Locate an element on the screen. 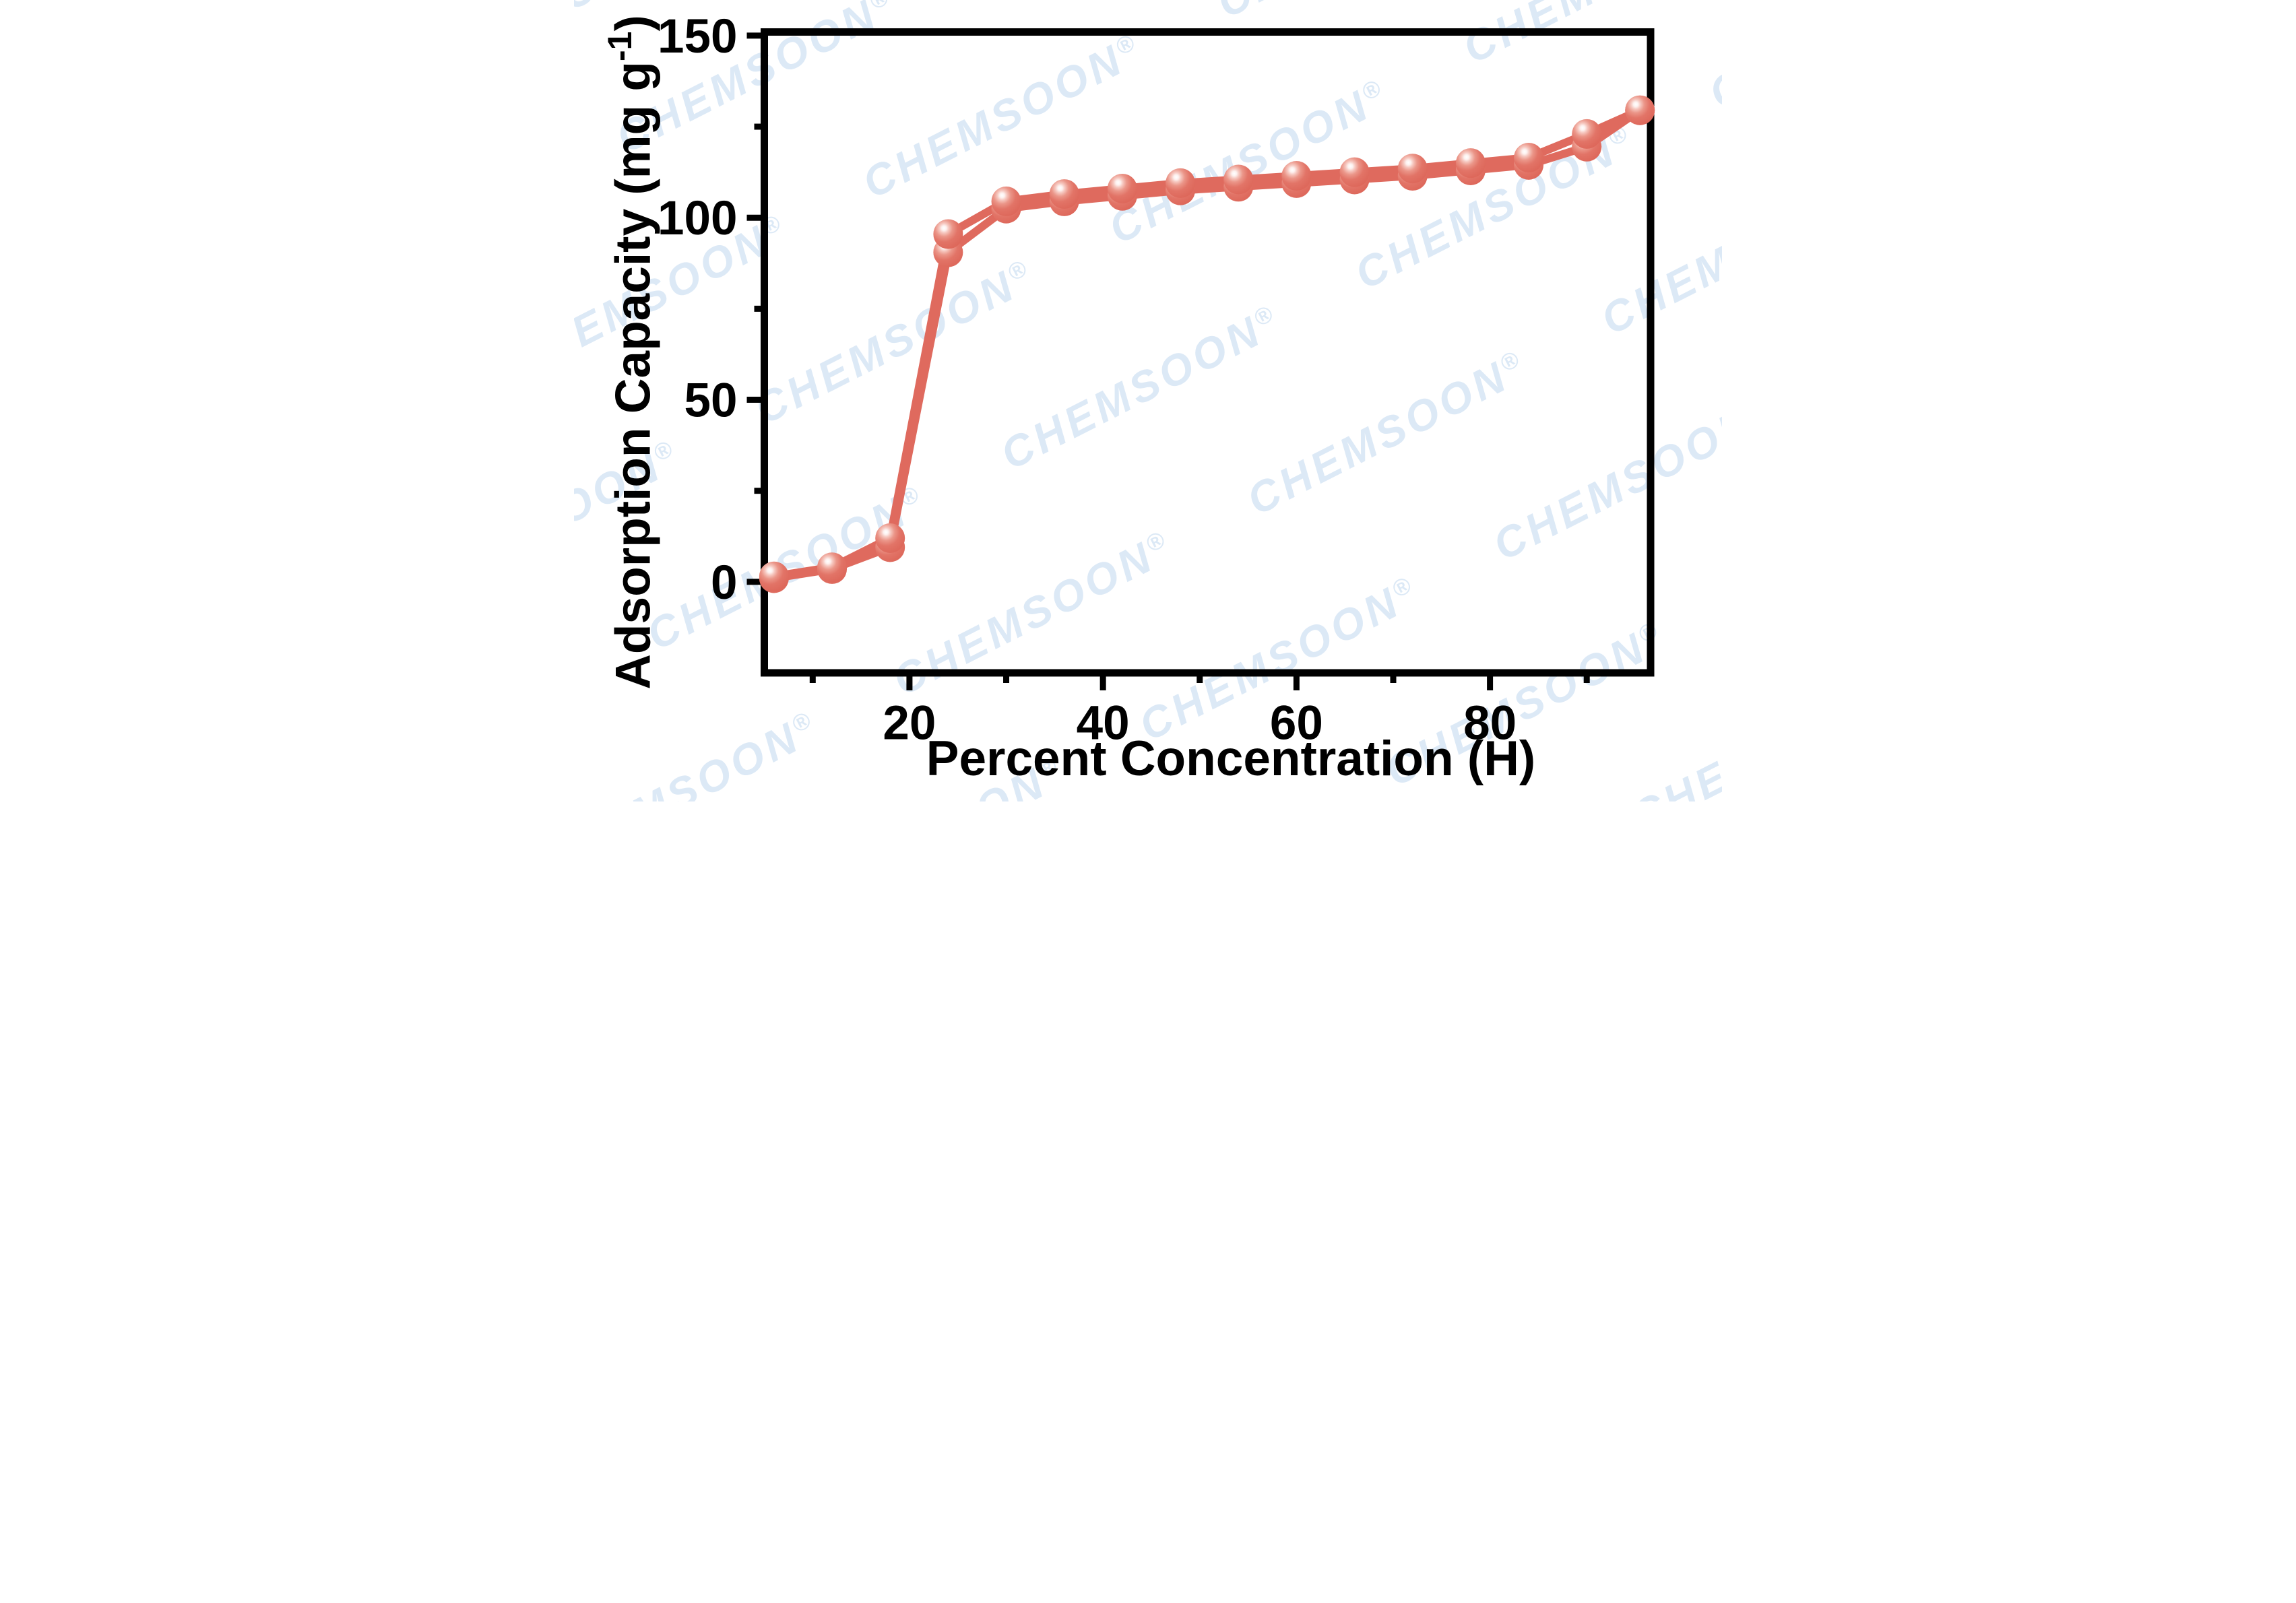  y-tick-label: 150 is located at coordinates (697, 36).